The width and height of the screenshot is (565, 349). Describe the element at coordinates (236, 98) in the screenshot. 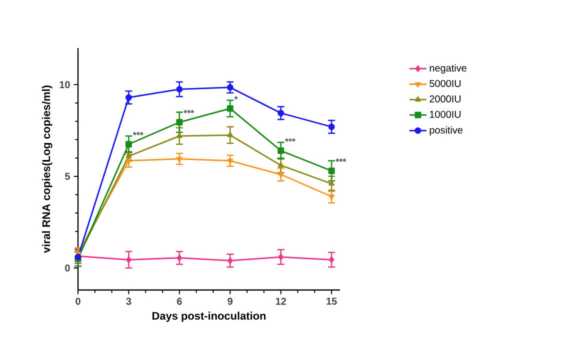

I see `annotation: *` at that location.